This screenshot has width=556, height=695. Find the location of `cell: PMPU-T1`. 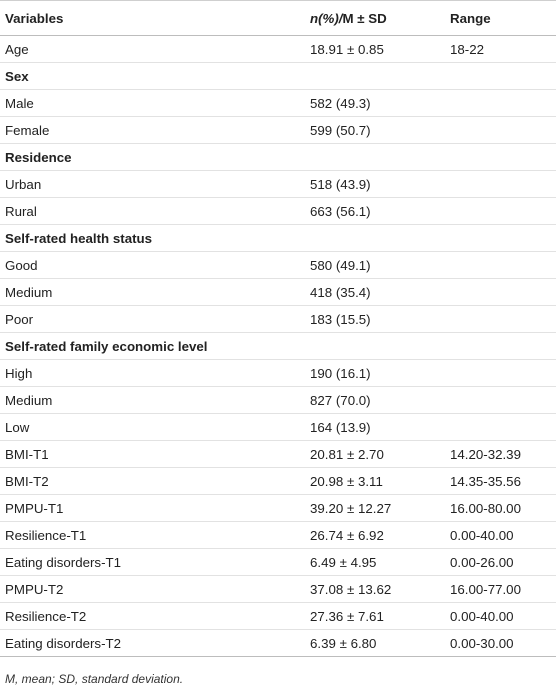

cell: PMPU-T1 is located at coordinates (152, 508).